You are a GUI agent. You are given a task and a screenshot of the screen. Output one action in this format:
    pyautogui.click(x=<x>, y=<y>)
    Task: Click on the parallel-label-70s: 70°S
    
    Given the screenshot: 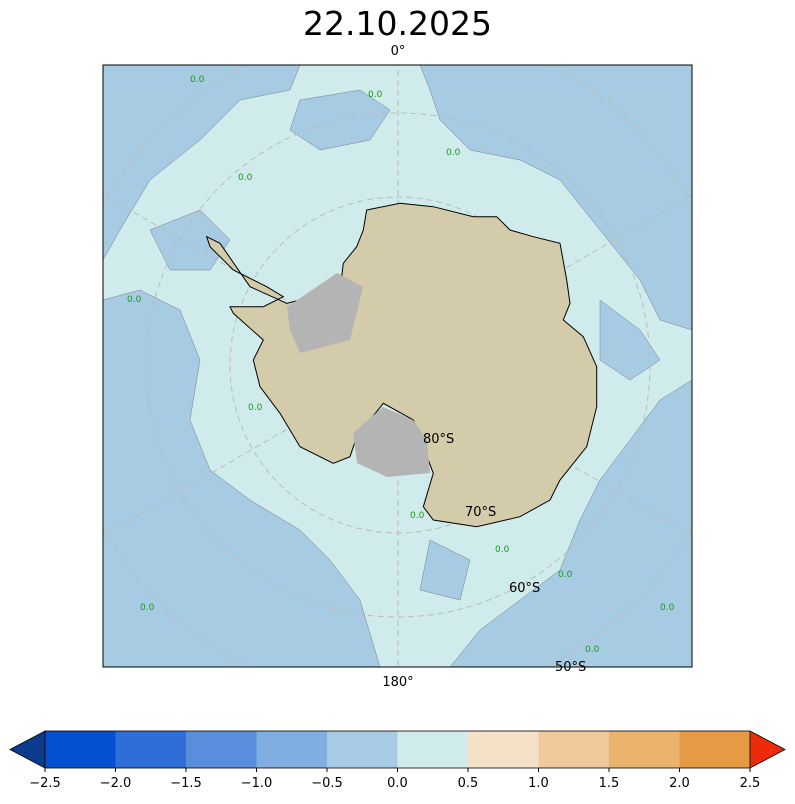 What is the action you would take?
    pyautogui.click(x=480, y=512)
    